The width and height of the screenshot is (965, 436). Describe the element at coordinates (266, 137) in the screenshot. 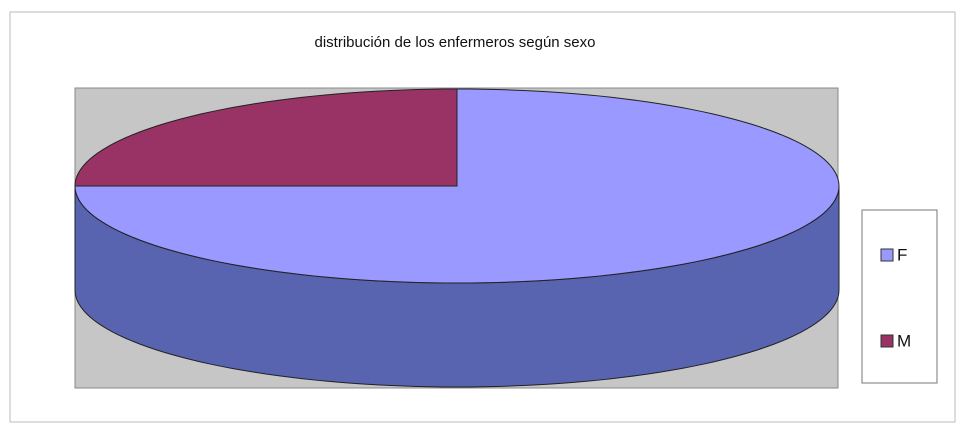

I see `pie-slice` at that location.